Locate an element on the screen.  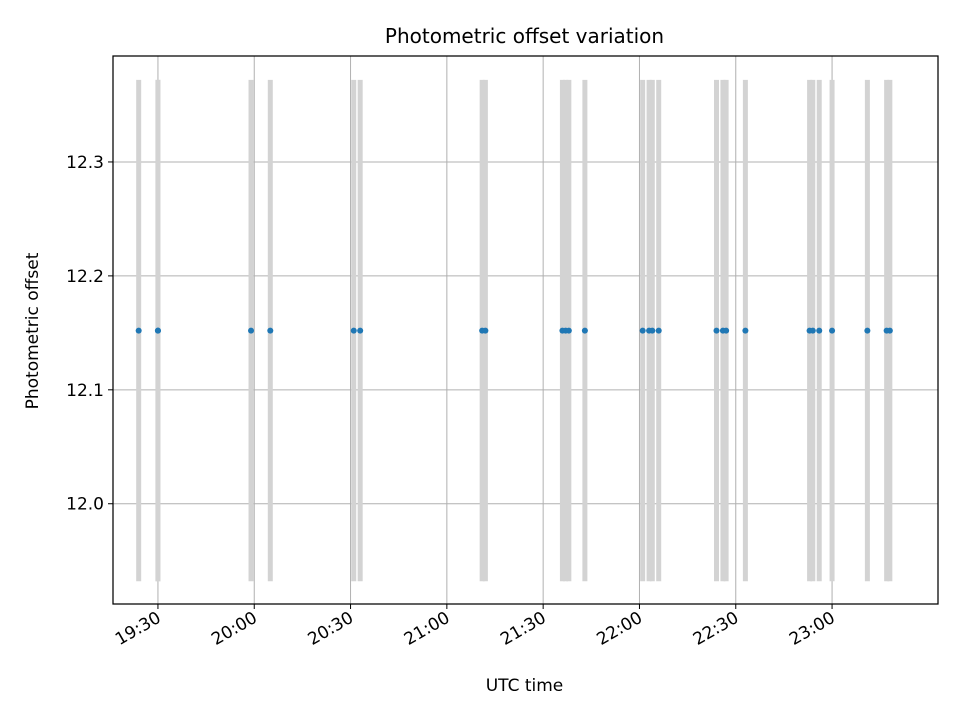
y-tick-label: 12.1 is located at coordinates (85, 391).